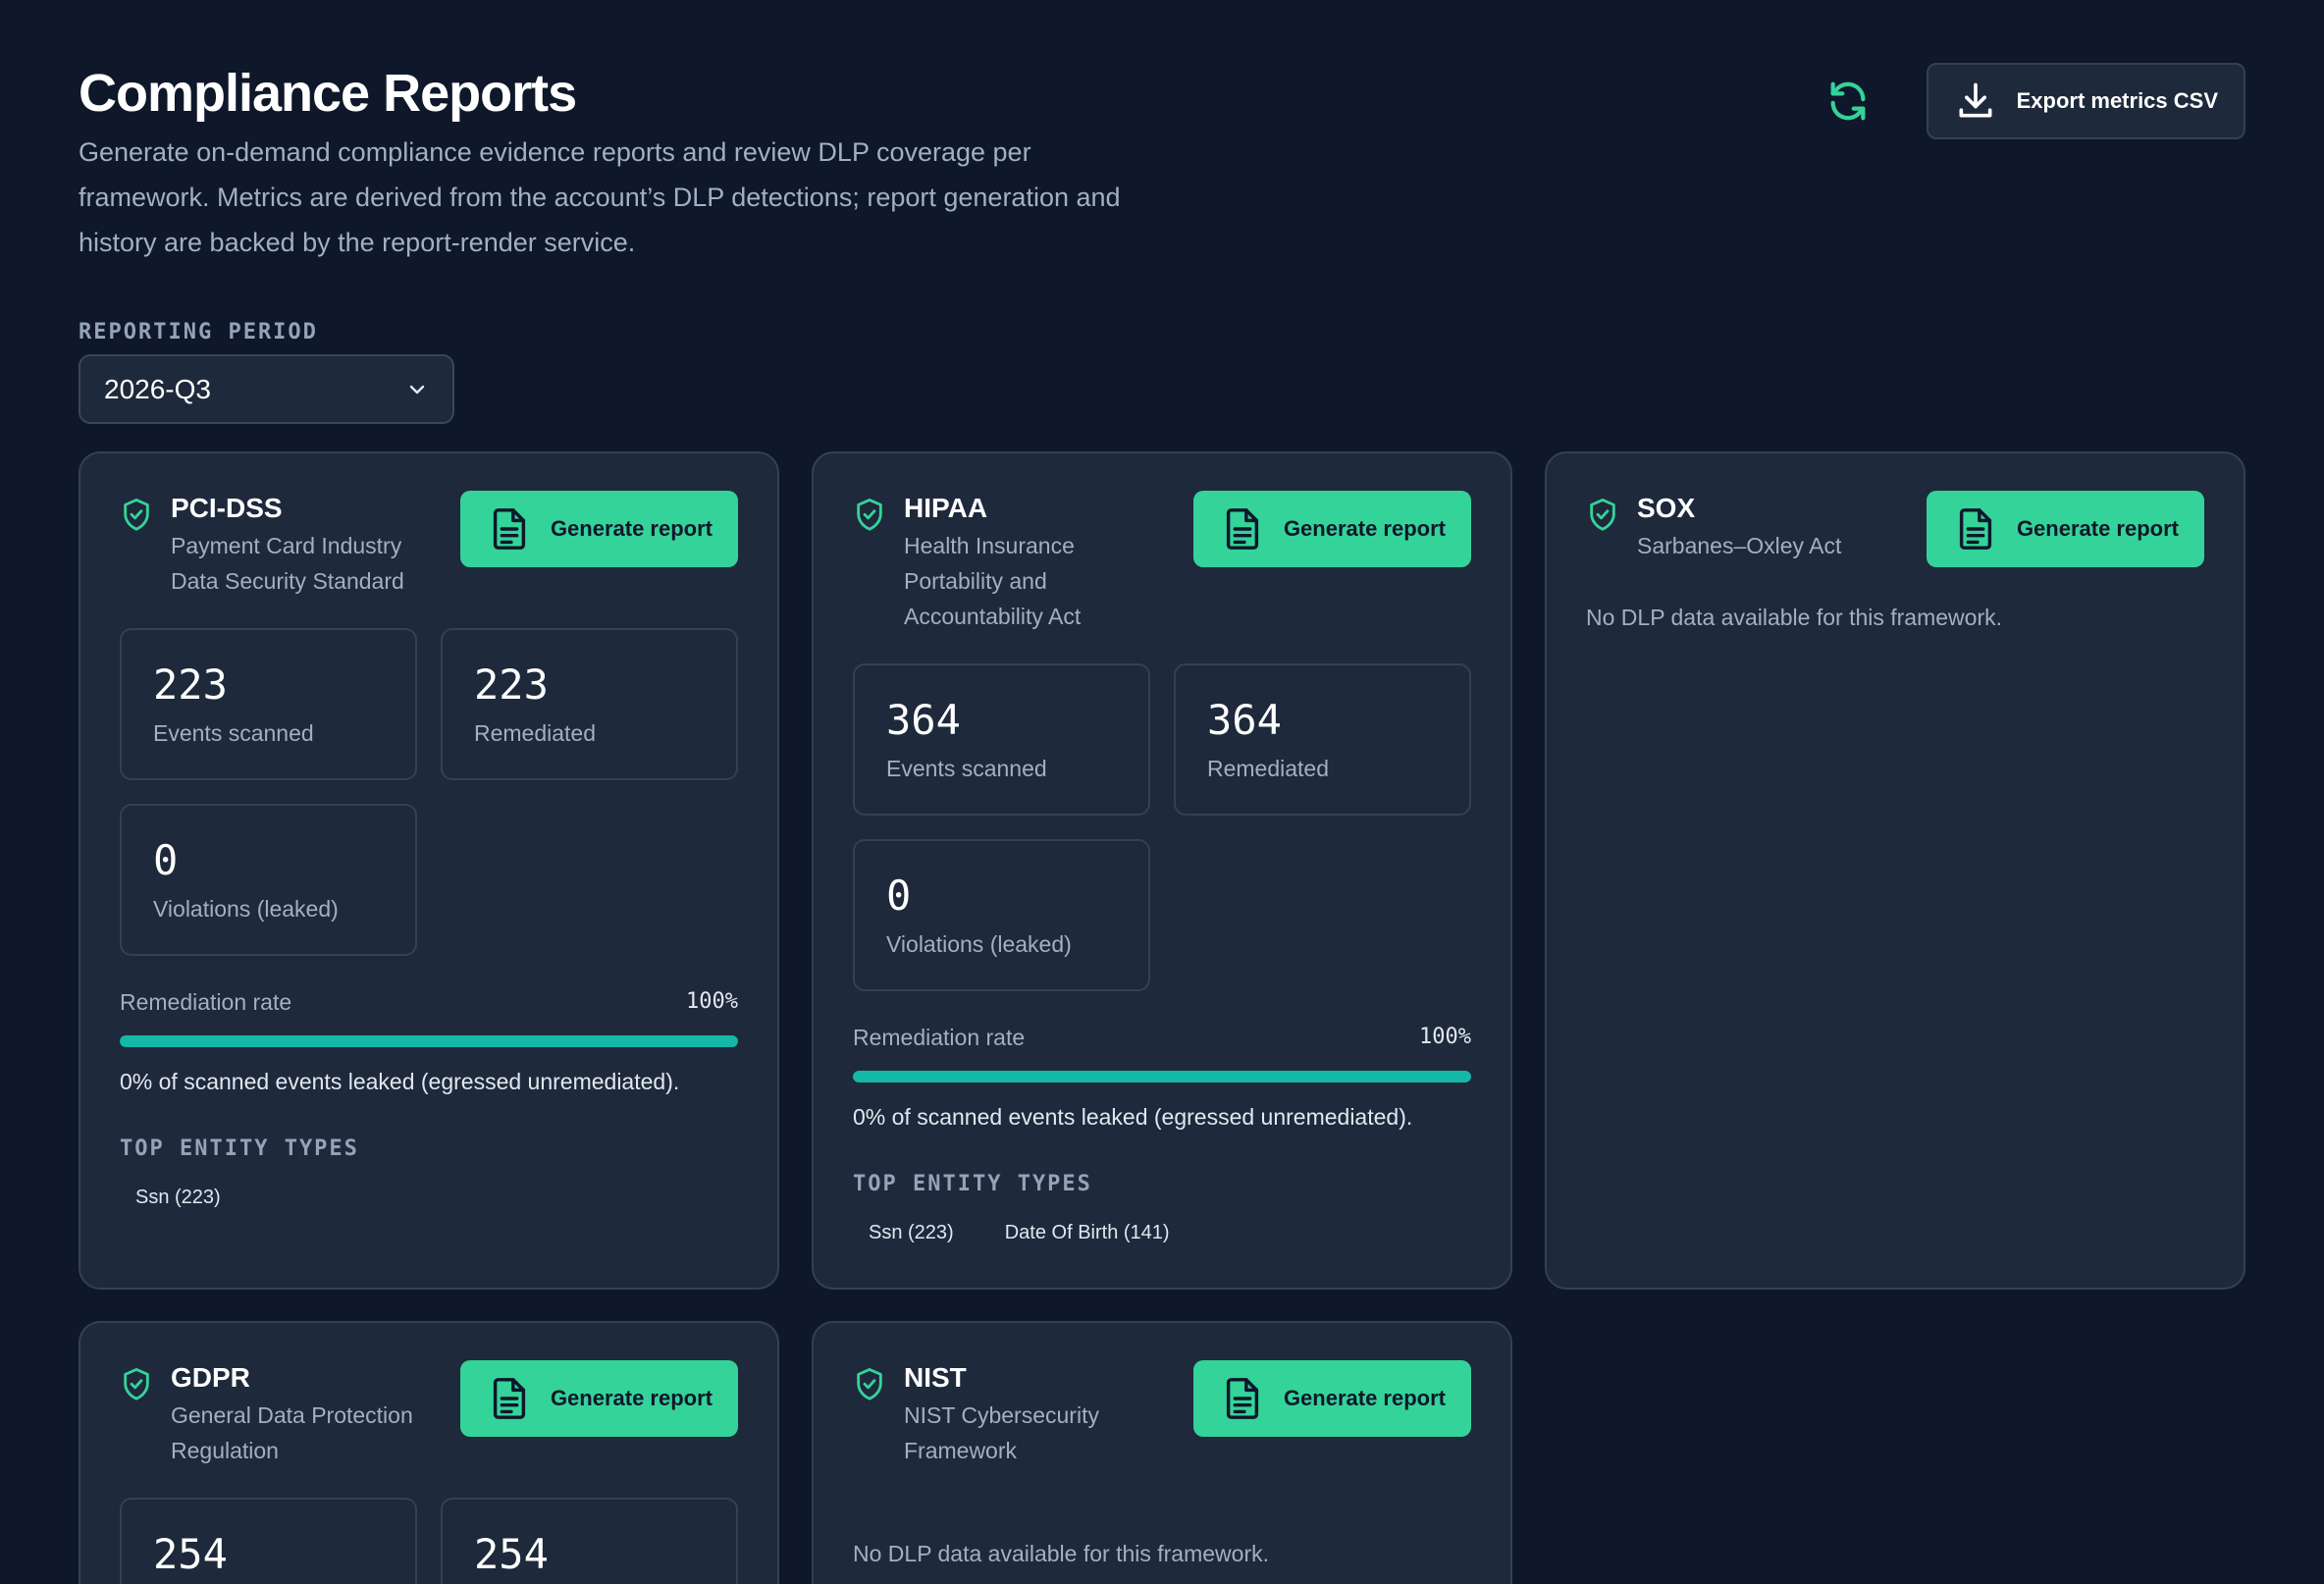 The width and height of the screenshot is (2324, 1584). I want to click on framework-full-name: NIST Cybersecurity Framework, so click(1002, 1433).